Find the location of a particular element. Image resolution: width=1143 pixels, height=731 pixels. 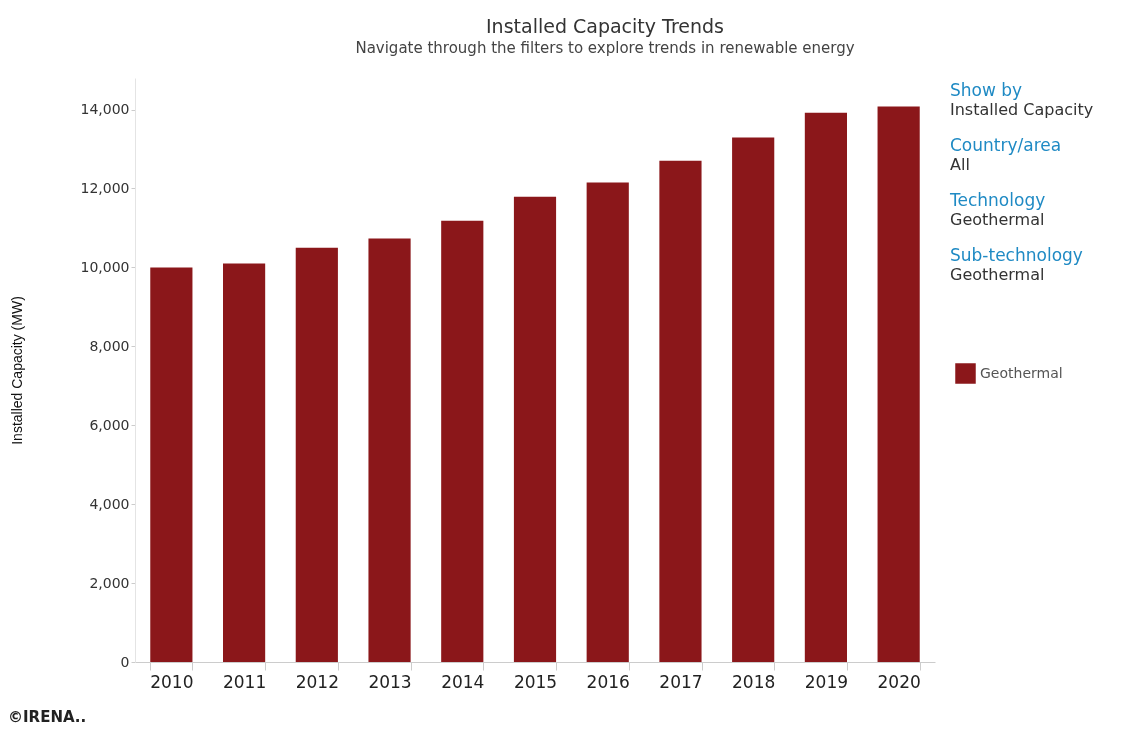

y-tick-label: 4,000 is located at coordinates (109, 503).